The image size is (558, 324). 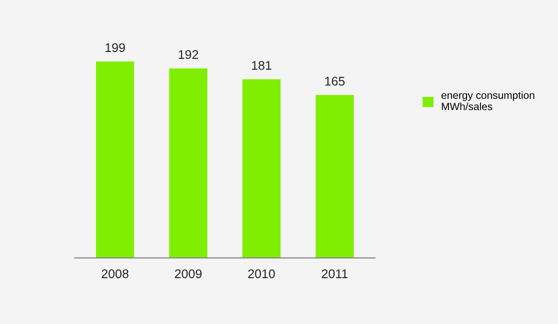 I want to click on data-label: 165, so click(x=335, y=81).